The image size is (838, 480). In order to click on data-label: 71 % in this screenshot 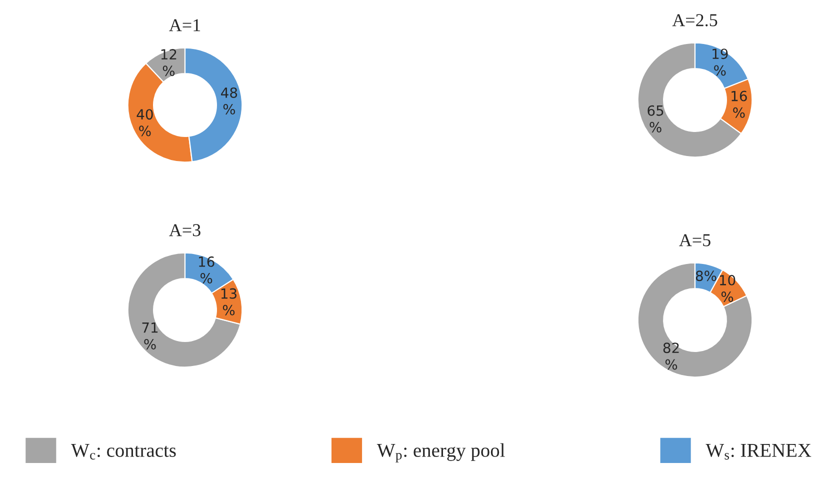, I will do `click(150, 336)`.